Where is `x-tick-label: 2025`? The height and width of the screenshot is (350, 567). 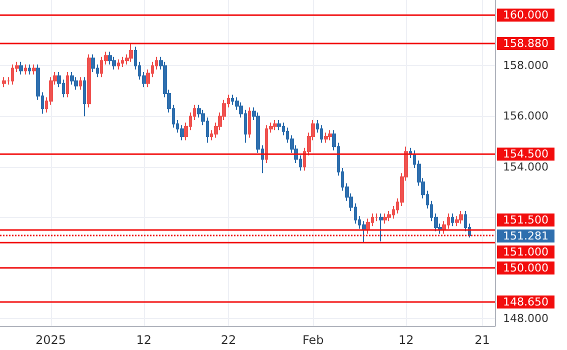 x-tick-label: 2025 is located at coordinates (50, 340).